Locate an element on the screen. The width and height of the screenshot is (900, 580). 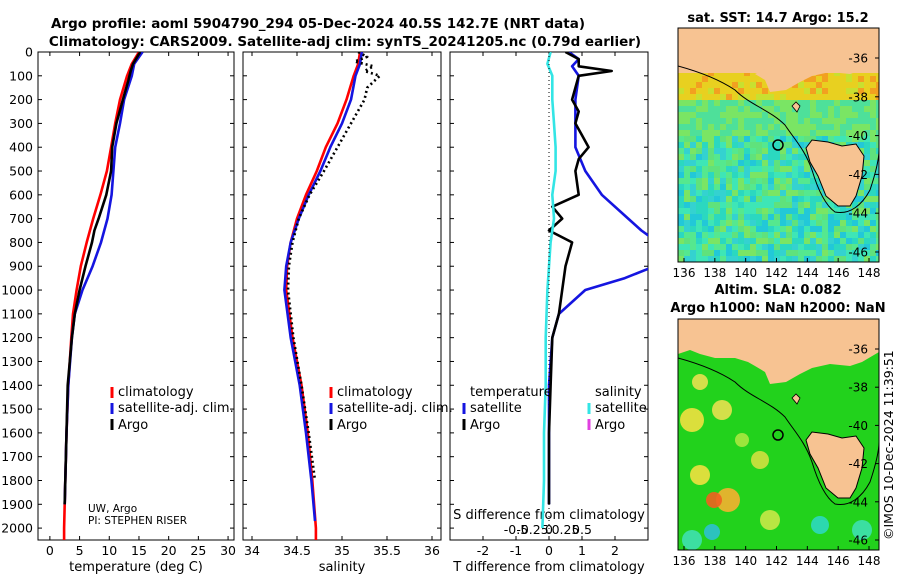
sla-anomaly-blob is located at coordinates (728, 500).